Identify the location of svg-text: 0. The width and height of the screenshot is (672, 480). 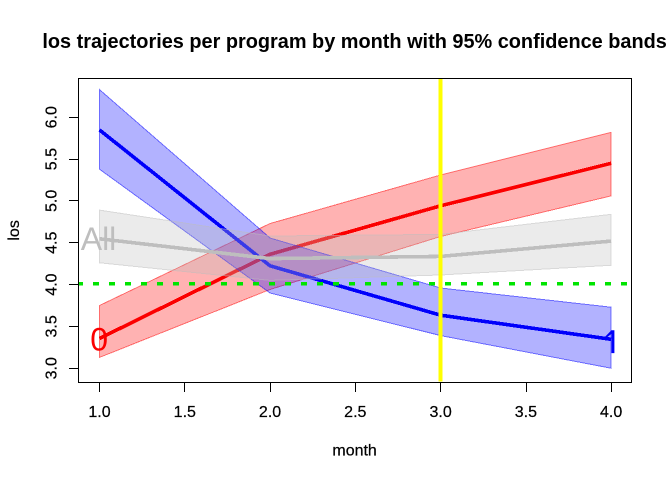
(99, 340).